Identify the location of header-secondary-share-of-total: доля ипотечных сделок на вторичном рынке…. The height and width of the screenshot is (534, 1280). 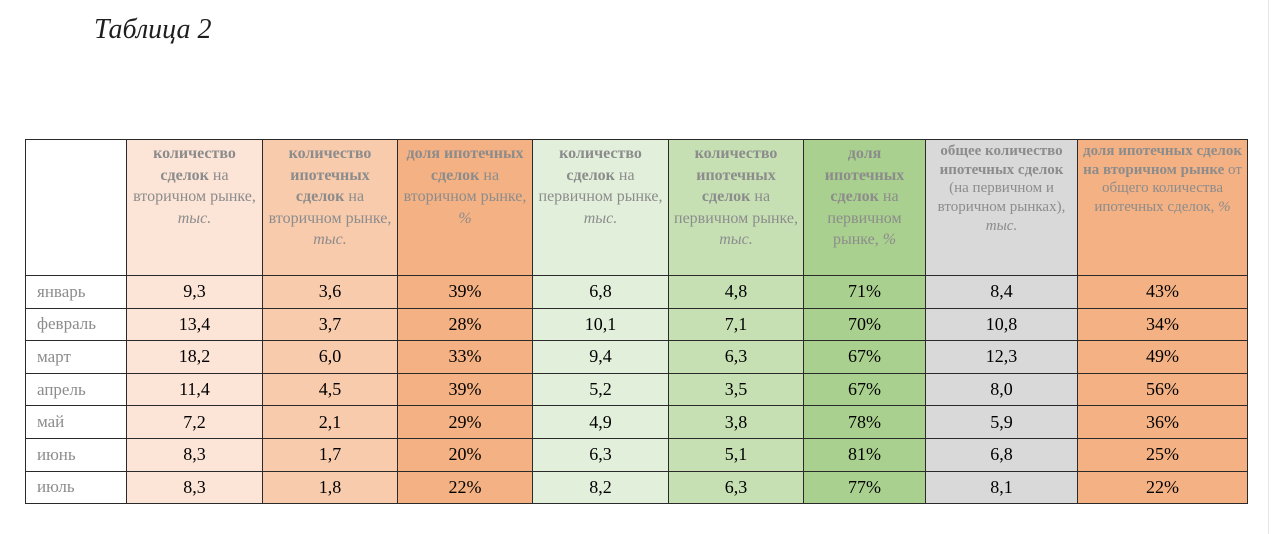
(1162, 207).